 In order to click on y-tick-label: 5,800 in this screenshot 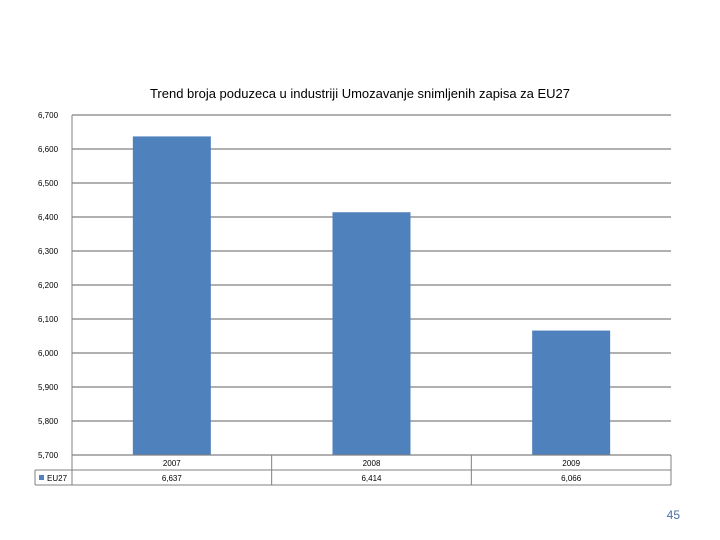, I will do `click(48, 421)`.